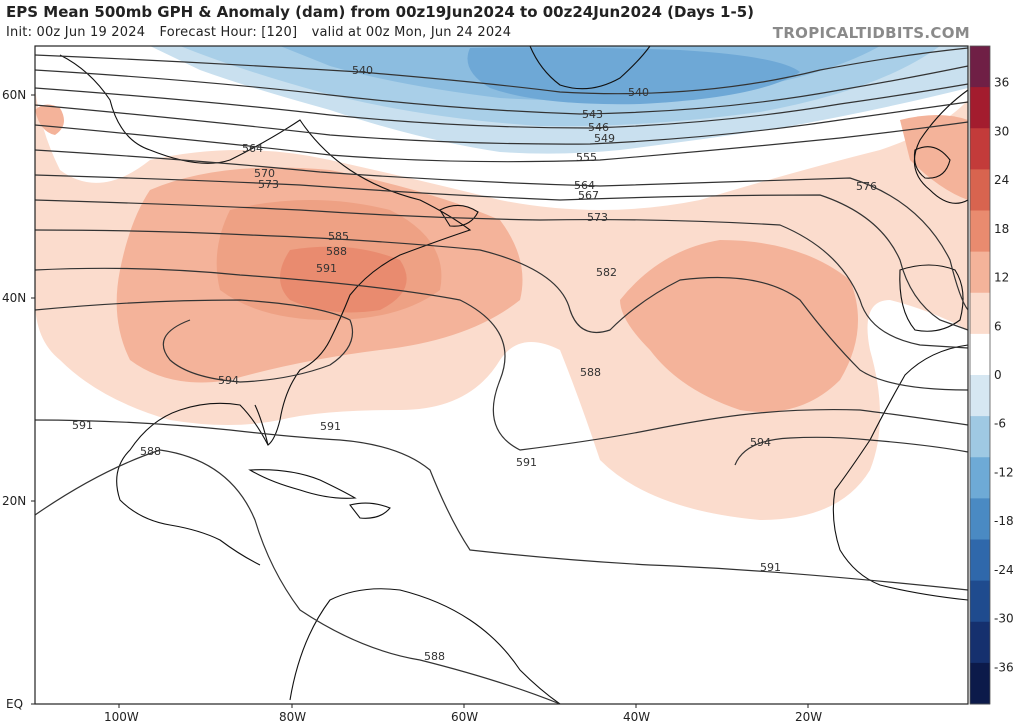  Describe the element at coordinates (1004, 619) in the screenshot. I see `colorbar-label: -30` at that location.